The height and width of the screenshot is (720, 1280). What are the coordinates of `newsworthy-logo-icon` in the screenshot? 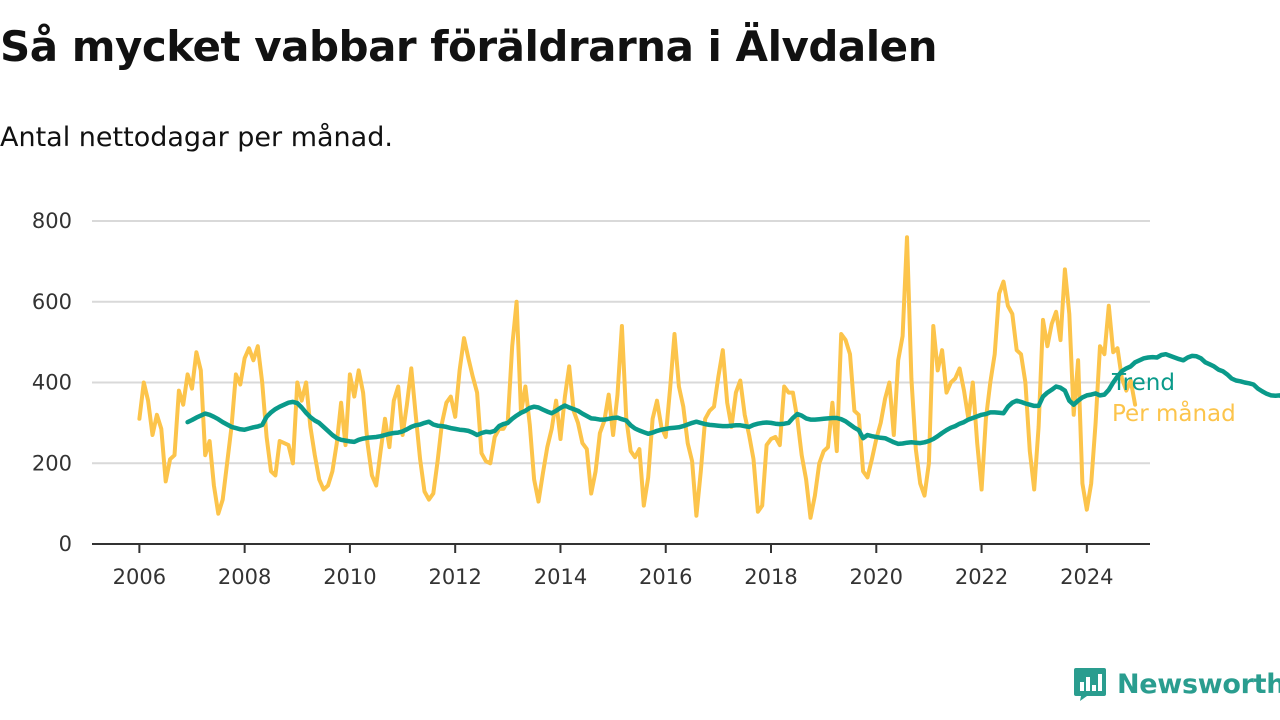 It's located at (1090, 684).